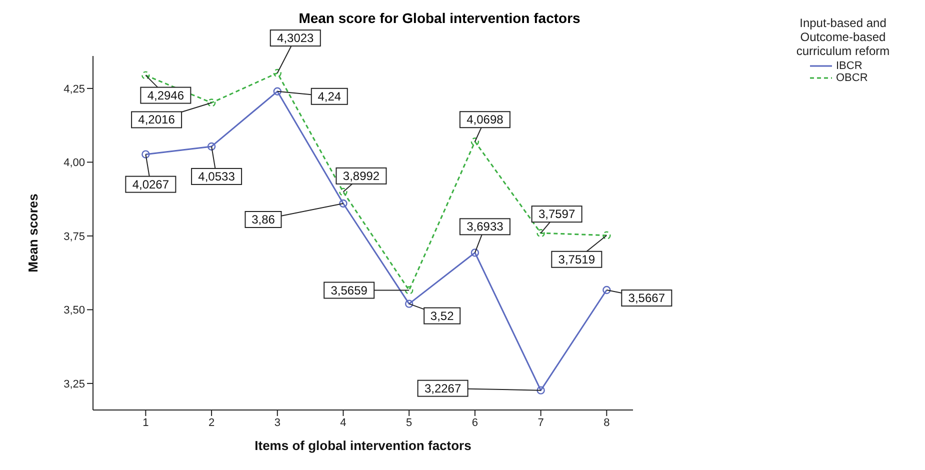 This screenshot has height=470, width=925. Describe the element at coordinates (74, 384) in the screenshot. I see `y-tick-label: 3,25` at that location.